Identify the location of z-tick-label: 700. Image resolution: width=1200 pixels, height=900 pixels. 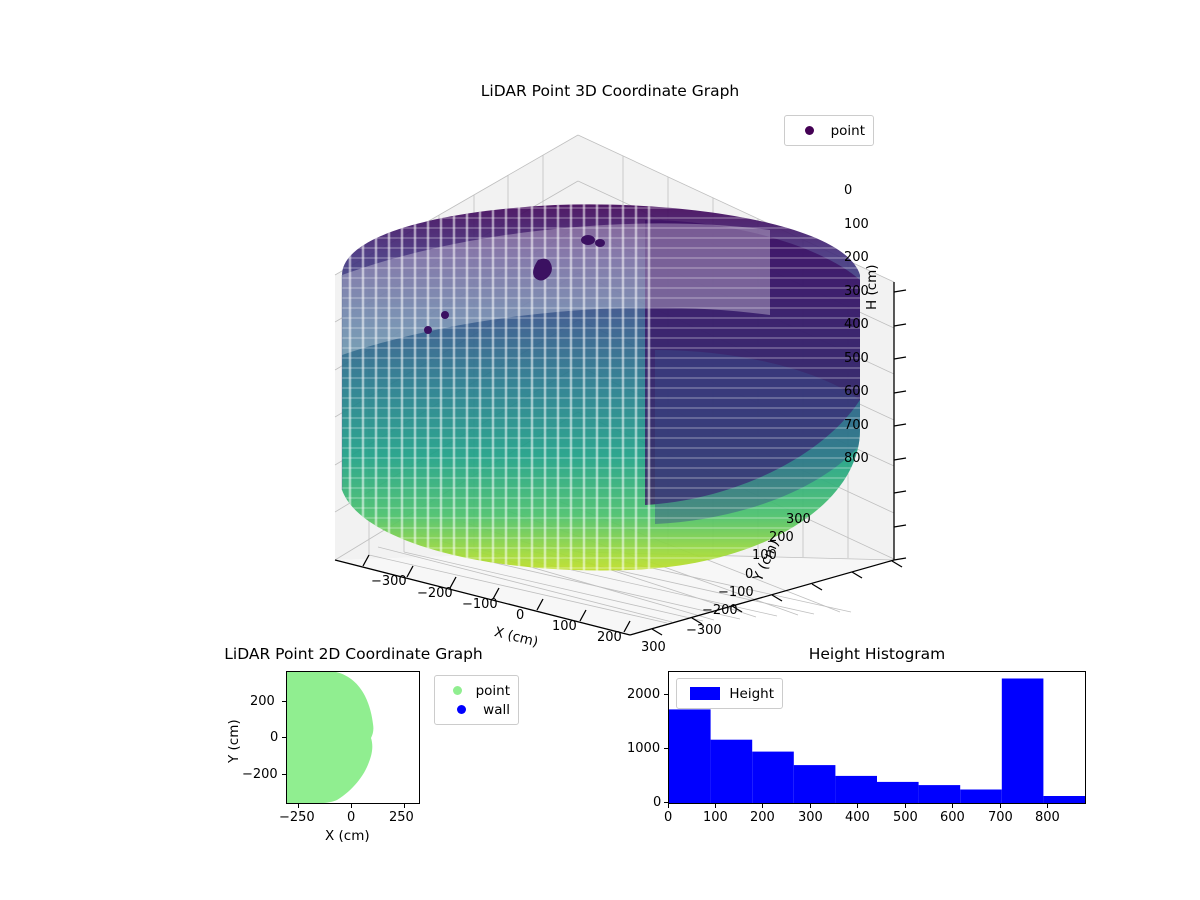
(856, 425).